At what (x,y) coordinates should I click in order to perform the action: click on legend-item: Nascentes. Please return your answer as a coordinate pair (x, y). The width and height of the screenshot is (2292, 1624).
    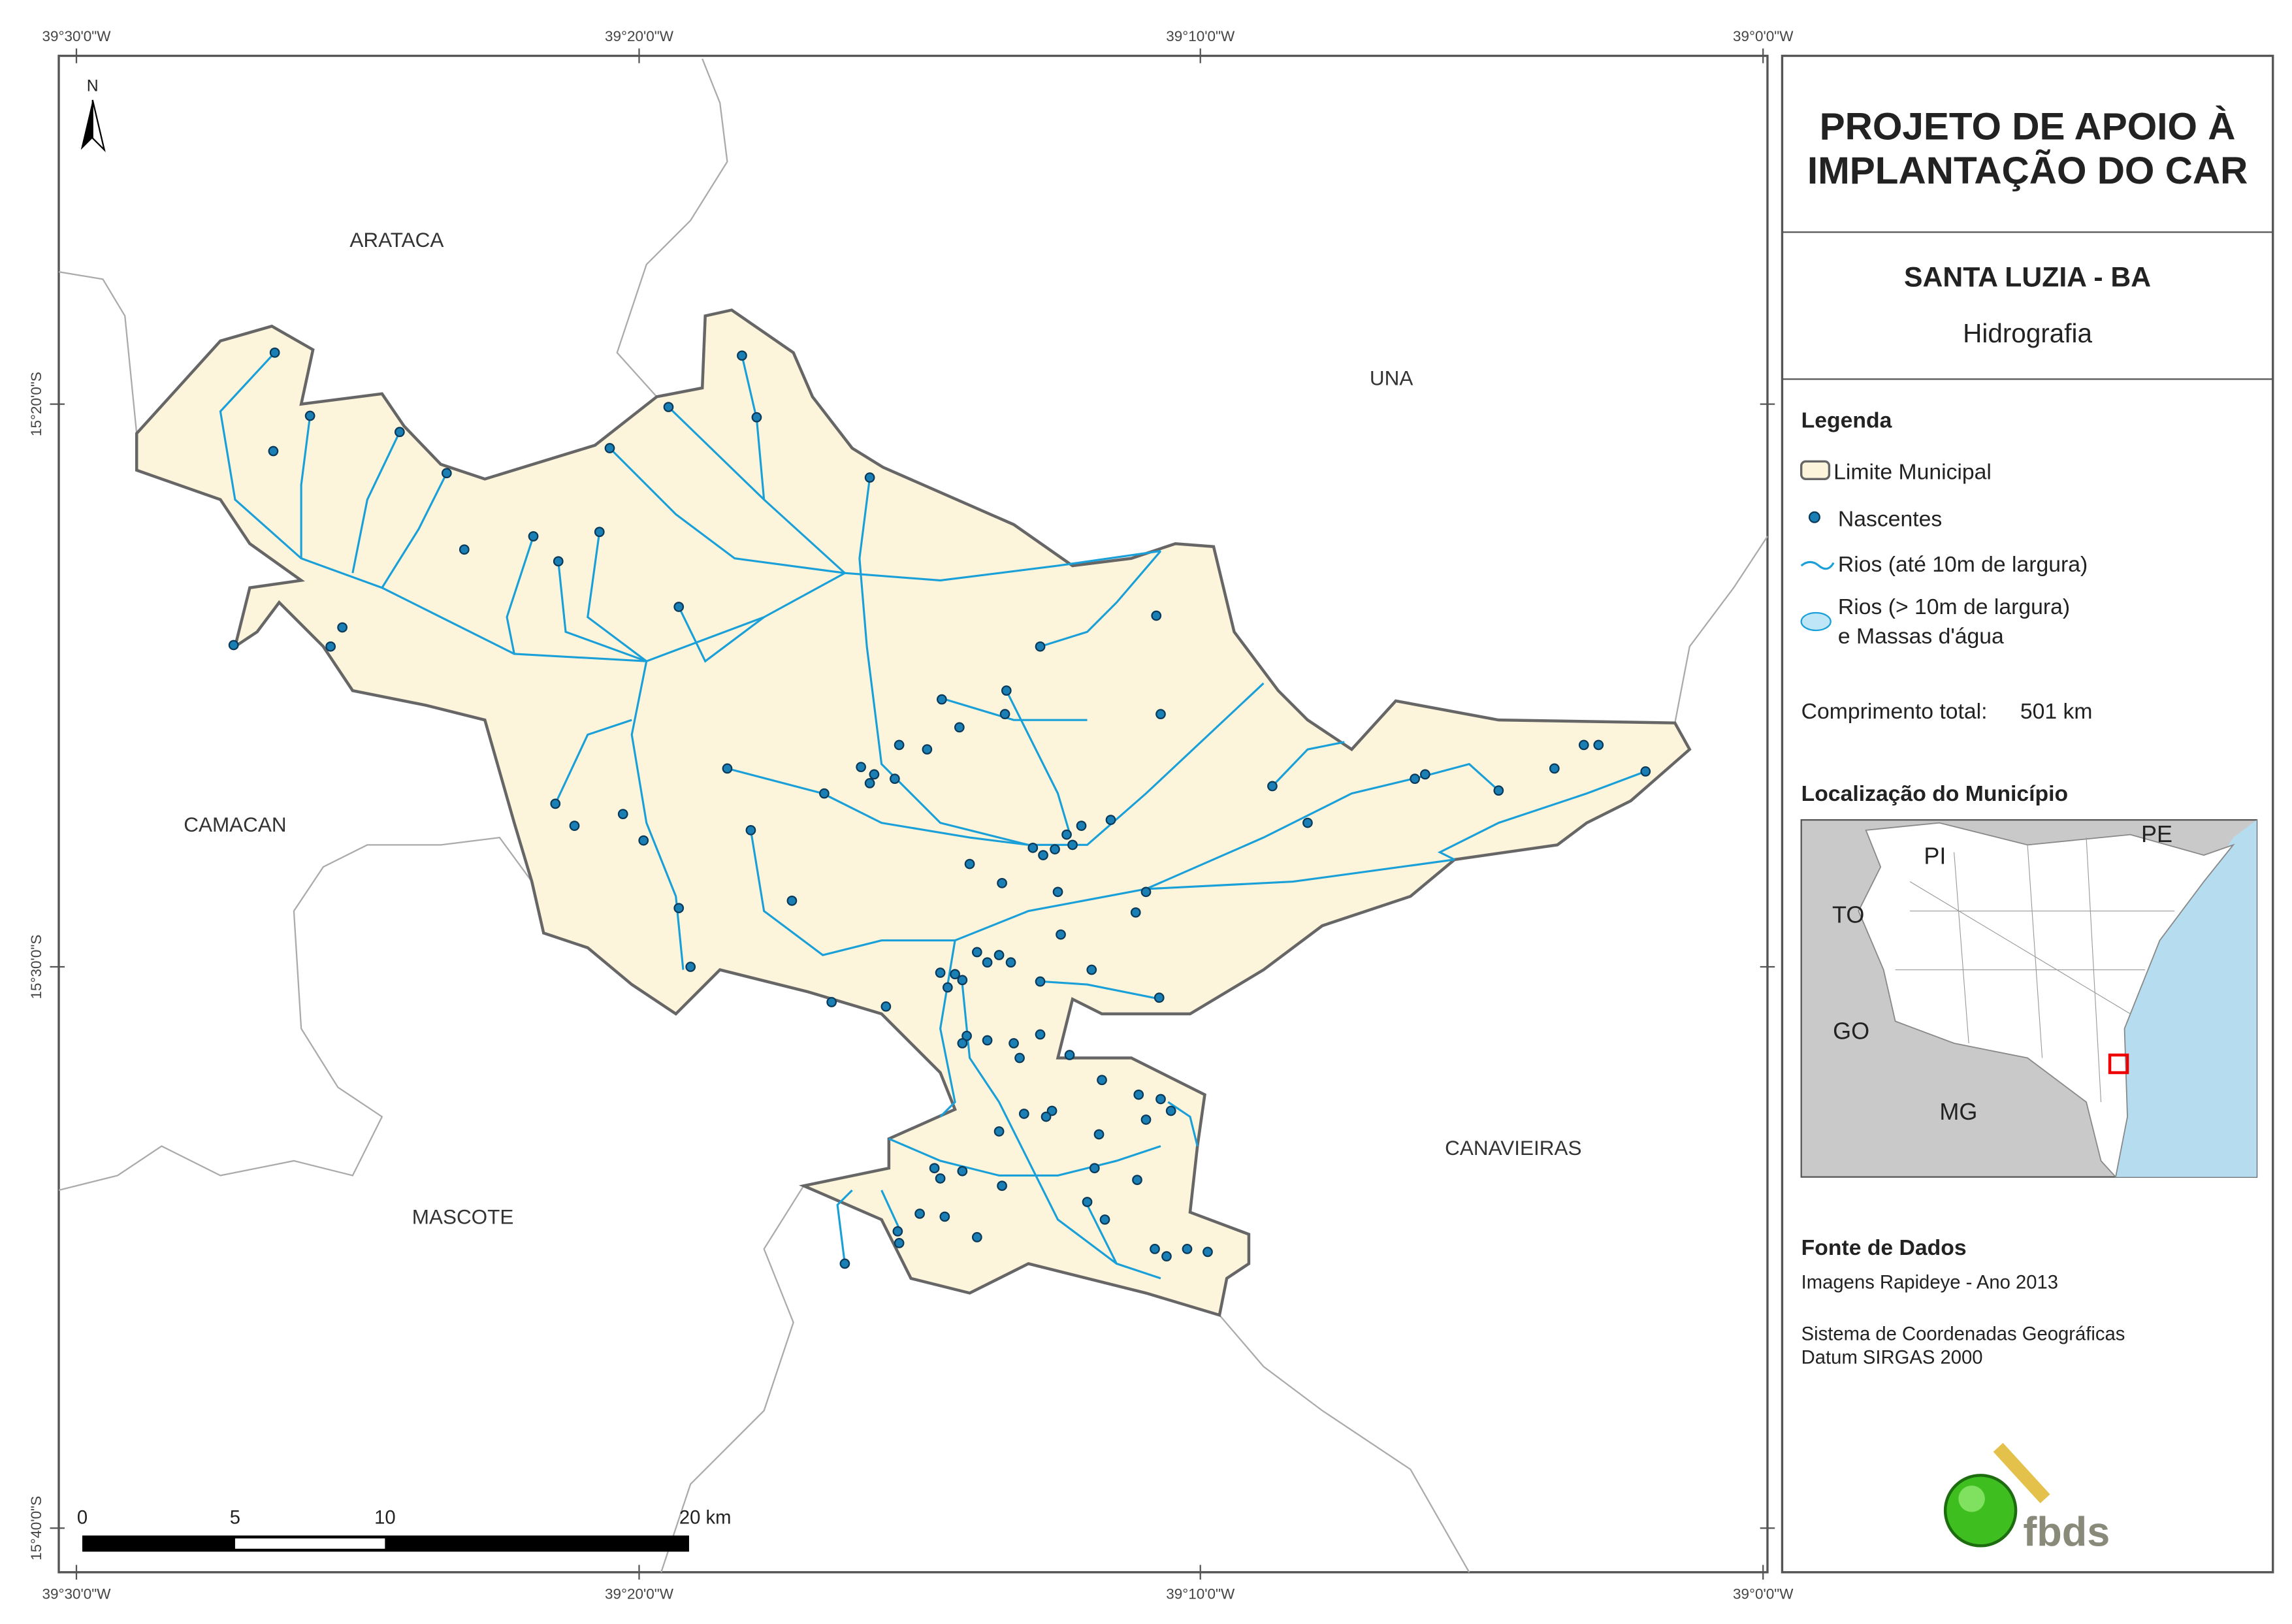
    Looking at the image, I should click on (1890, 518).